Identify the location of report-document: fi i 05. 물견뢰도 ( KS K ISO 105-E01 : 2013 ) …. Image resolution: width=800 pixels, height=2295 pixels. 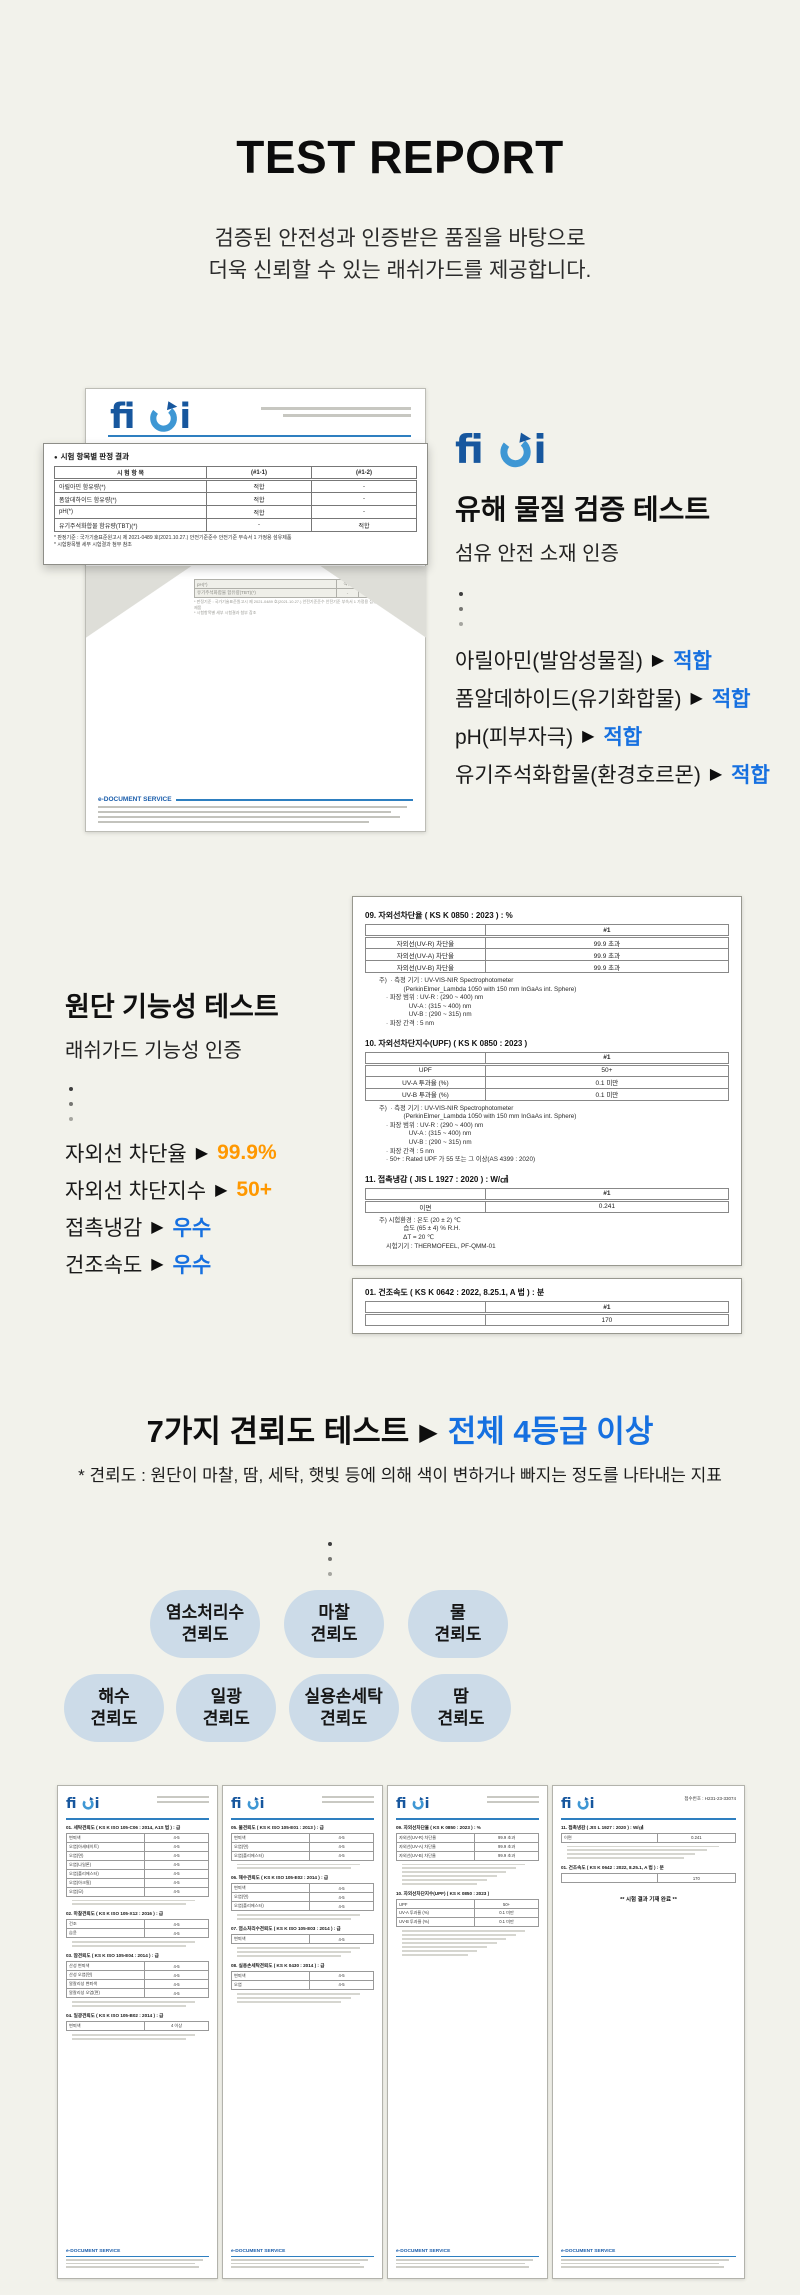
(302, 2032).